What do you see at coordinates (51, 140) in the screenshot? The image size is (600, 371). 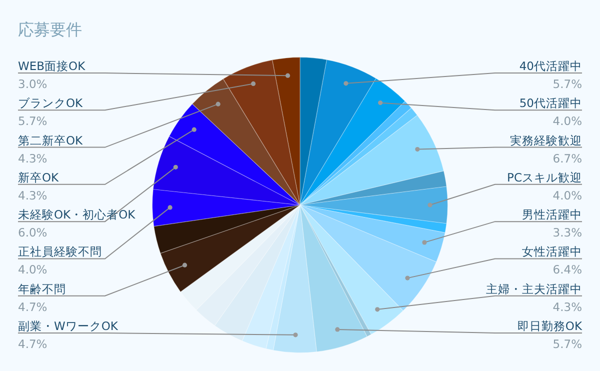 I see `slice-label: 第二新卒OK` at bounding box center [51, 140].